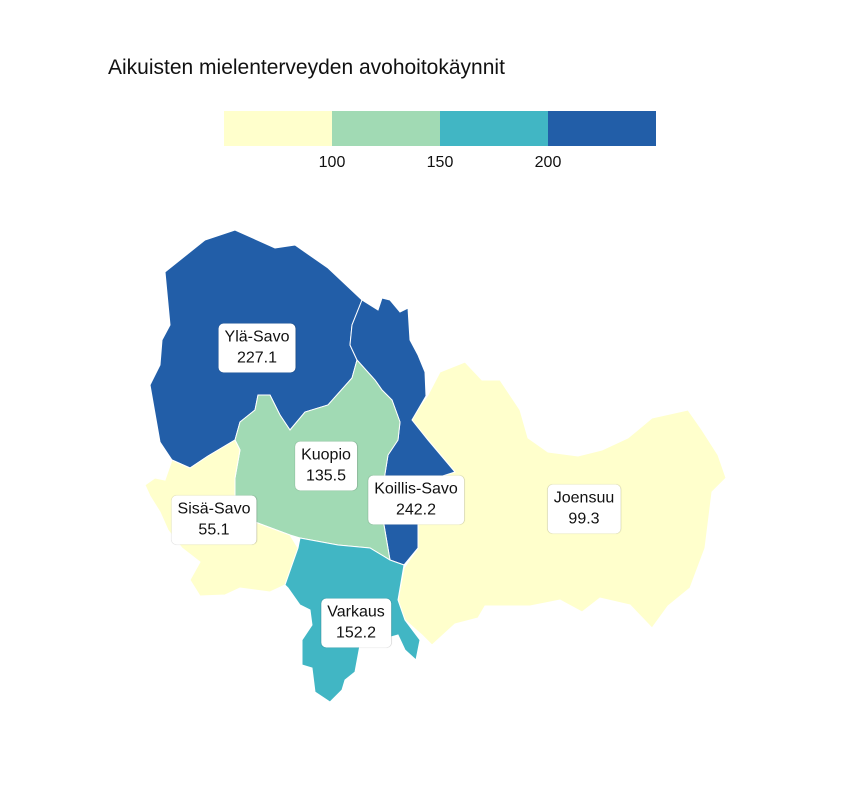  Describe the element at coordinates (257, 348) in the screenshot. I see `region-label-yla-savo: Ylä-Savo 227.1` at that location.